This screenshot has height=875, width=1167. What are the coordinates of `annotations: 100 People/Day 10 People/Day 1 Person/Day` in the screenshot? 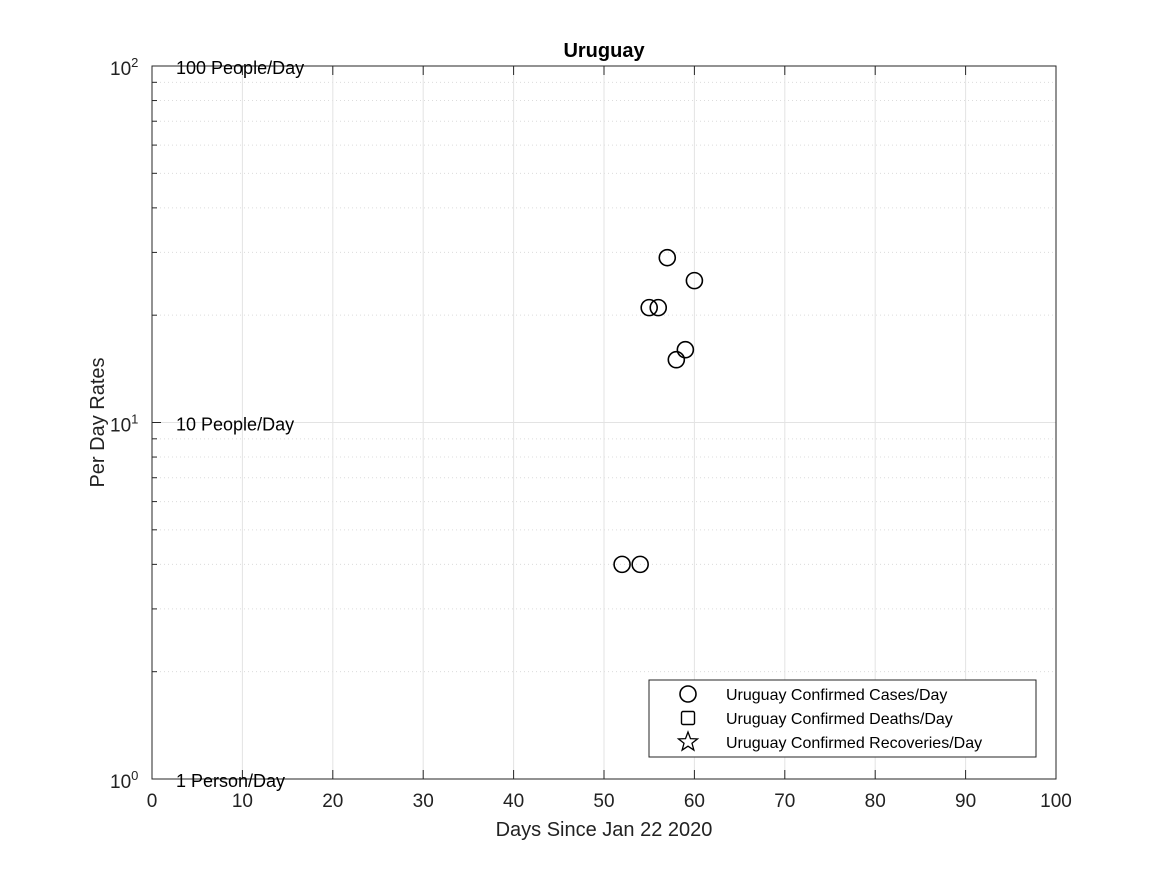 It's located at (240, 424).